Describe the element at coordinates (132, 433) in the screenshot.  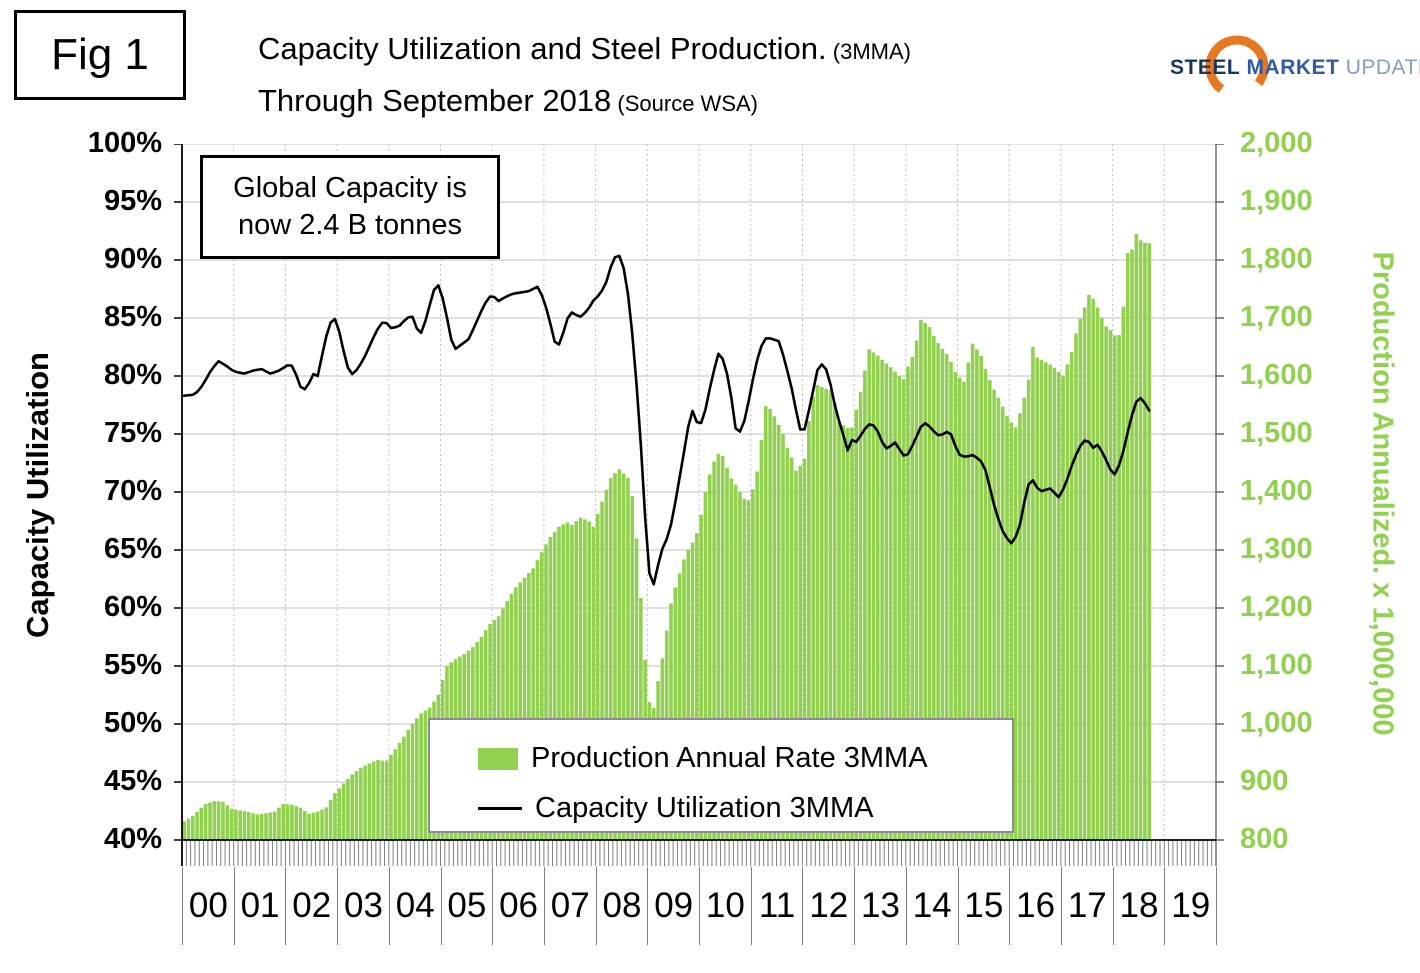
I see `left-tick-75%: 75%` at that location.